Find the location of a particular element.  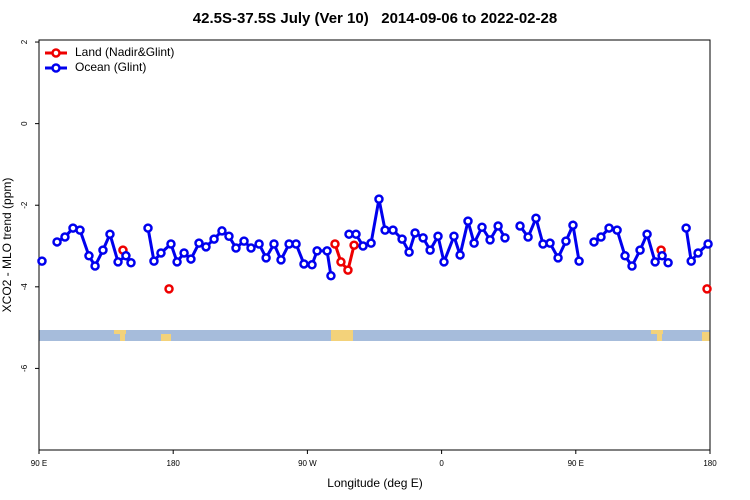

y-tick-label: 0 is located at coordinates (24, 123).